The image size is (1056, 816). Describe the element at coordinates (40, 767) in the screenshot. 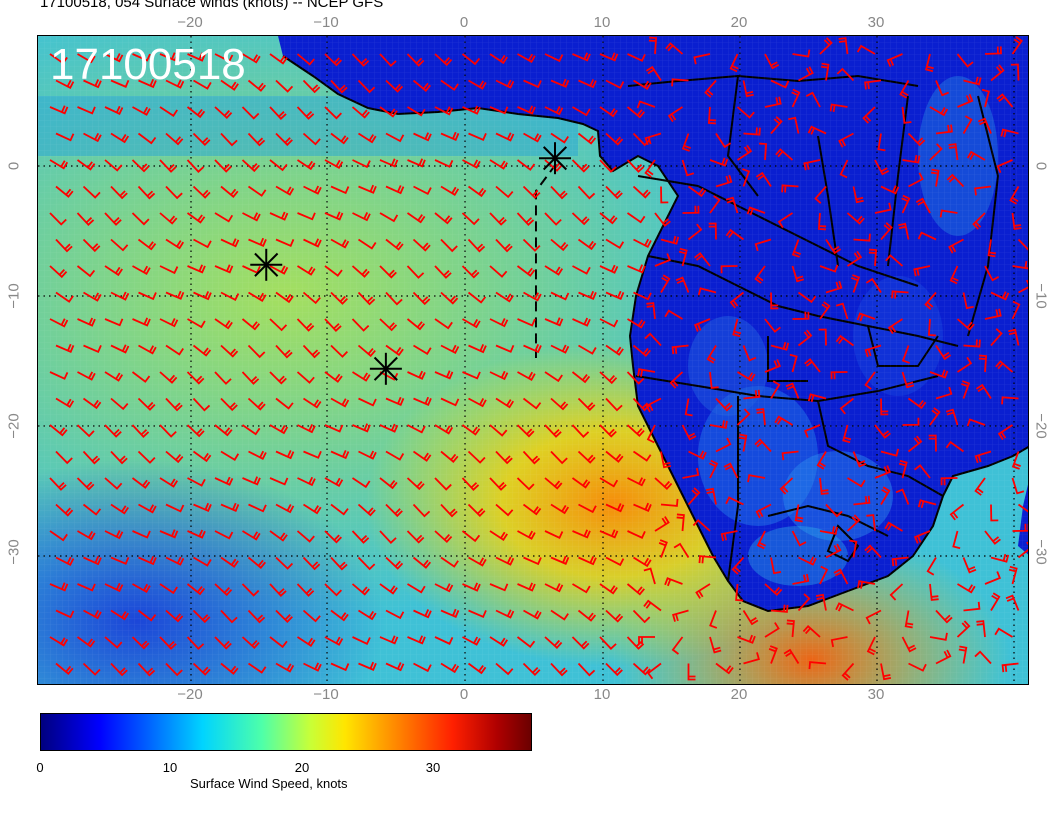

I see `colorbar-tick: 0` at that location.